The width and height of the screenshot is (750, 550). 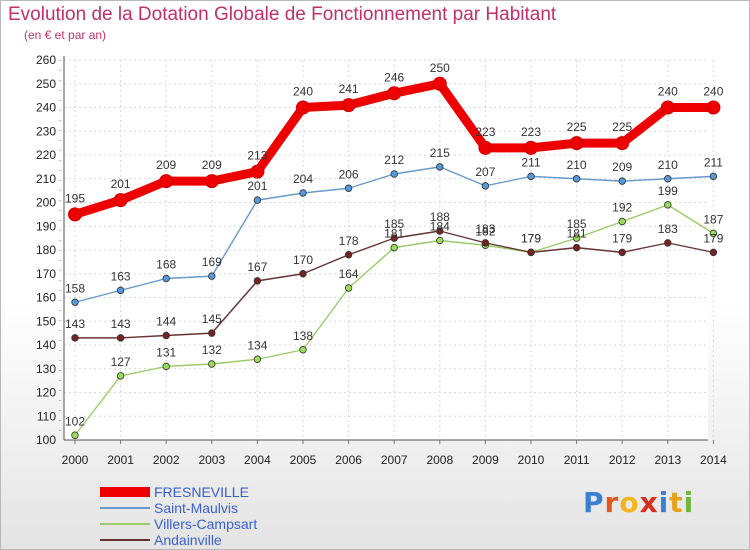 What do you see at coordinates (201, 492) in the screenshot?
I see `legend-label: FRESNEVILLE` at bounding box center [201, 492].